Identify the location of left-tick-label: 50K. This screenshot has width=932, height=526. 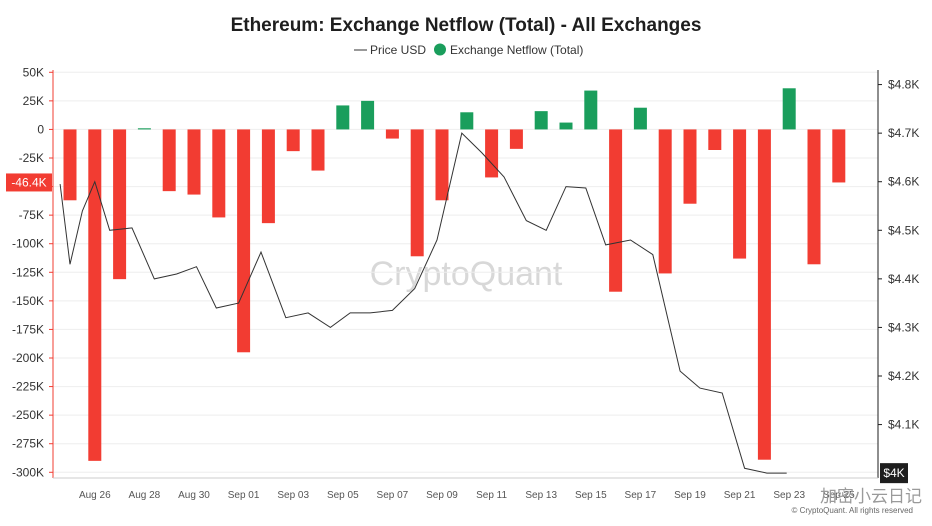
(33, 72).